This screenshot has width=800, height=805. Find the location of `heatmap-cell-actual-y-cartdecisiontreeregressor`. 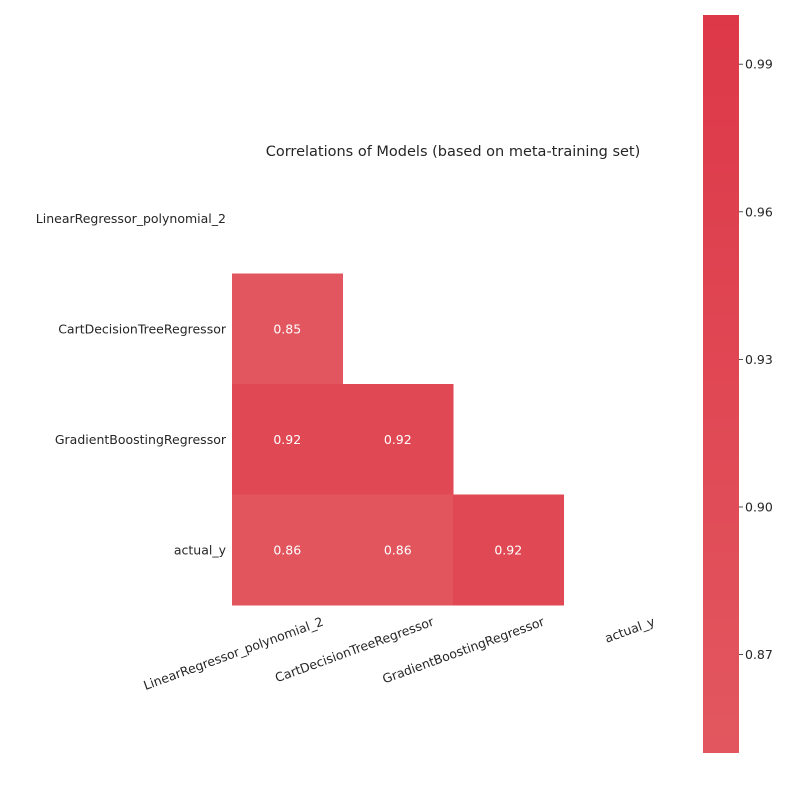

heatmap-cell-actual-y-cartdecisiontreeregressor is located at coordinates (398, 550).